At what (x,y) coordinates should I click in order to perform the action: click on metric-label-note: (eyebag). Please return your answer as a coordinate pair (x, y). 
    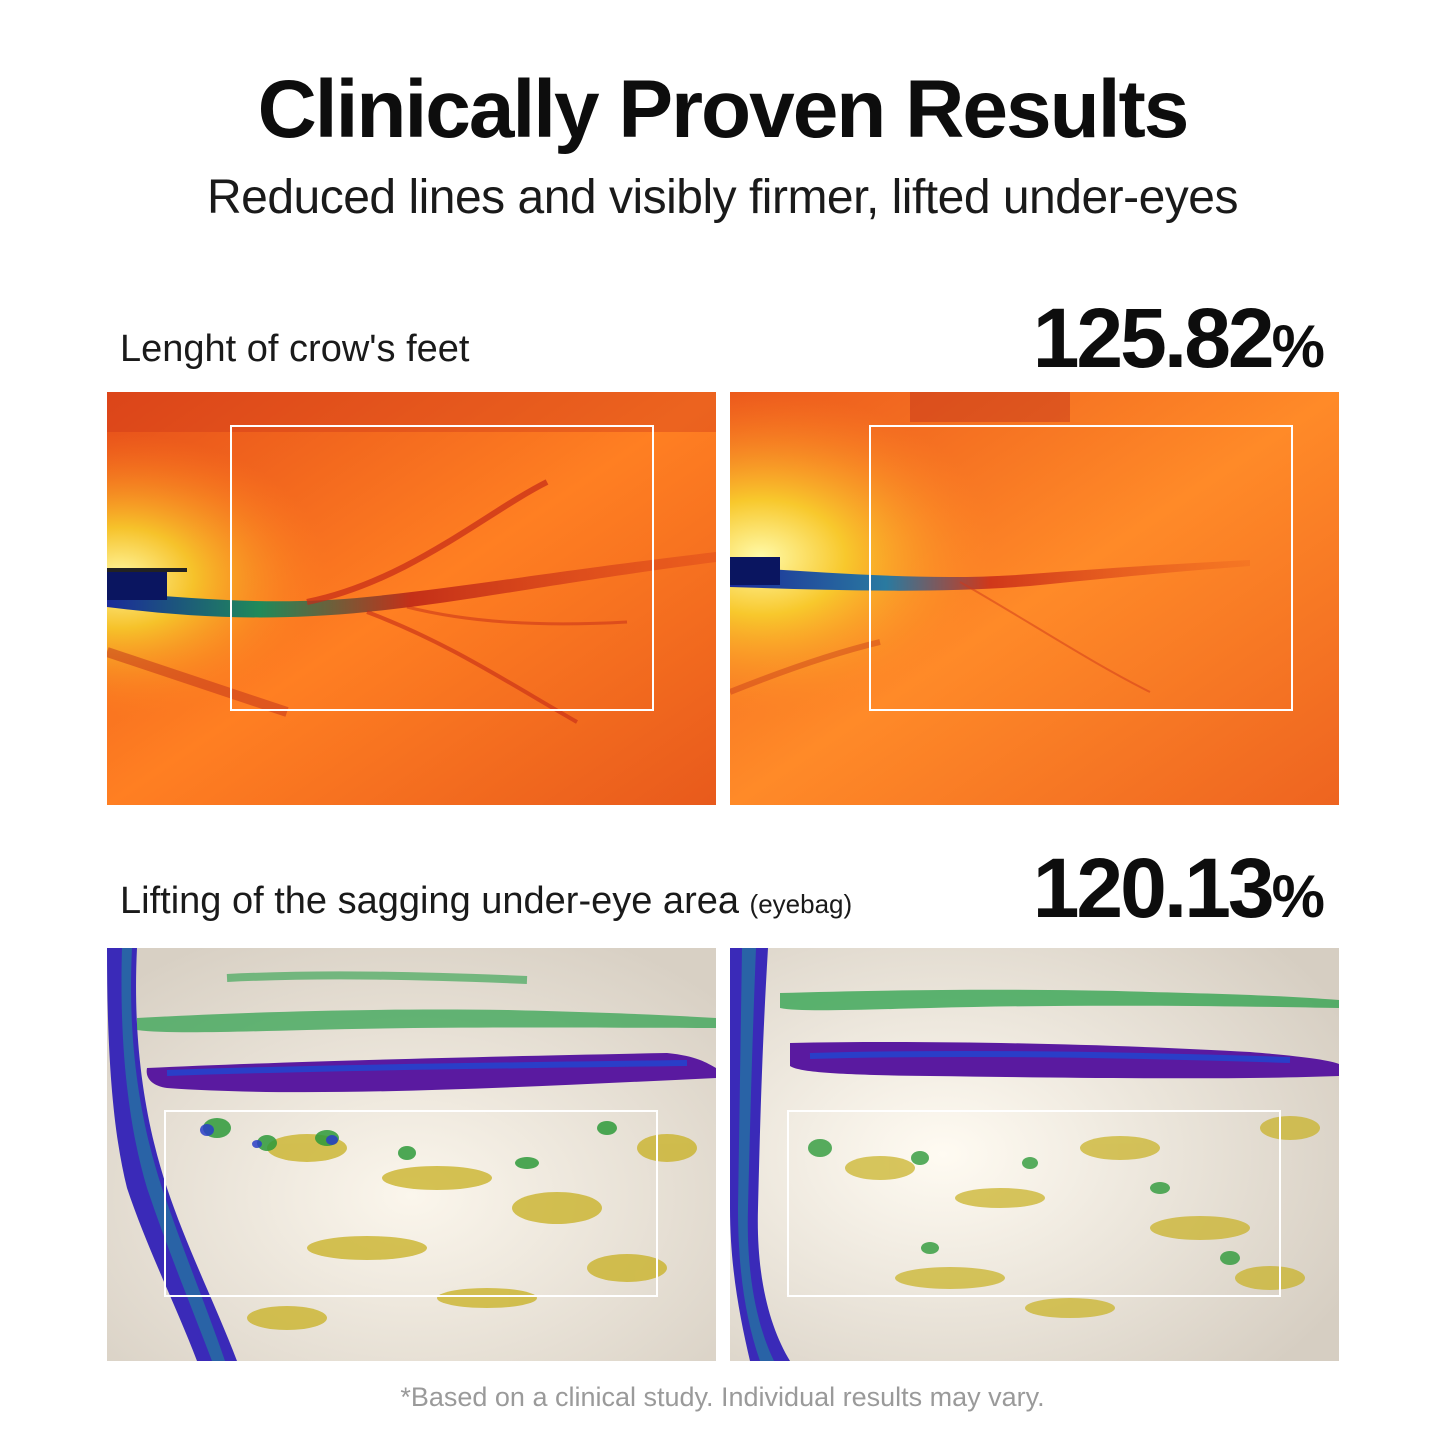
    Looking at the image, I should click on (801, 904).